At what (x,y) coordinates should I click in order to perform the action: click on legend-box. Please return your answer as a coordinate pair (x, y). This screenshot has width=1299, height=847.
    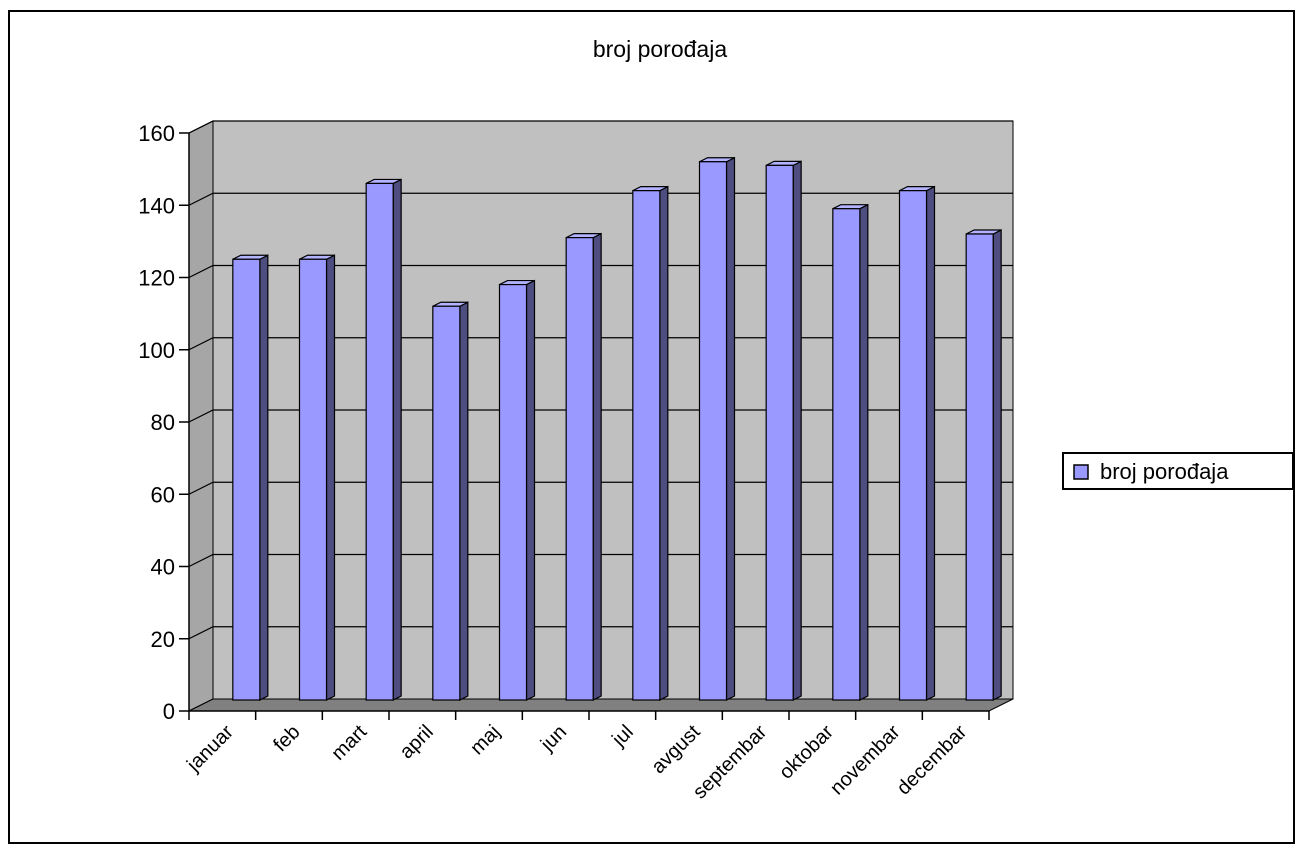
    Looking at the image, I should click on (1178, 471).